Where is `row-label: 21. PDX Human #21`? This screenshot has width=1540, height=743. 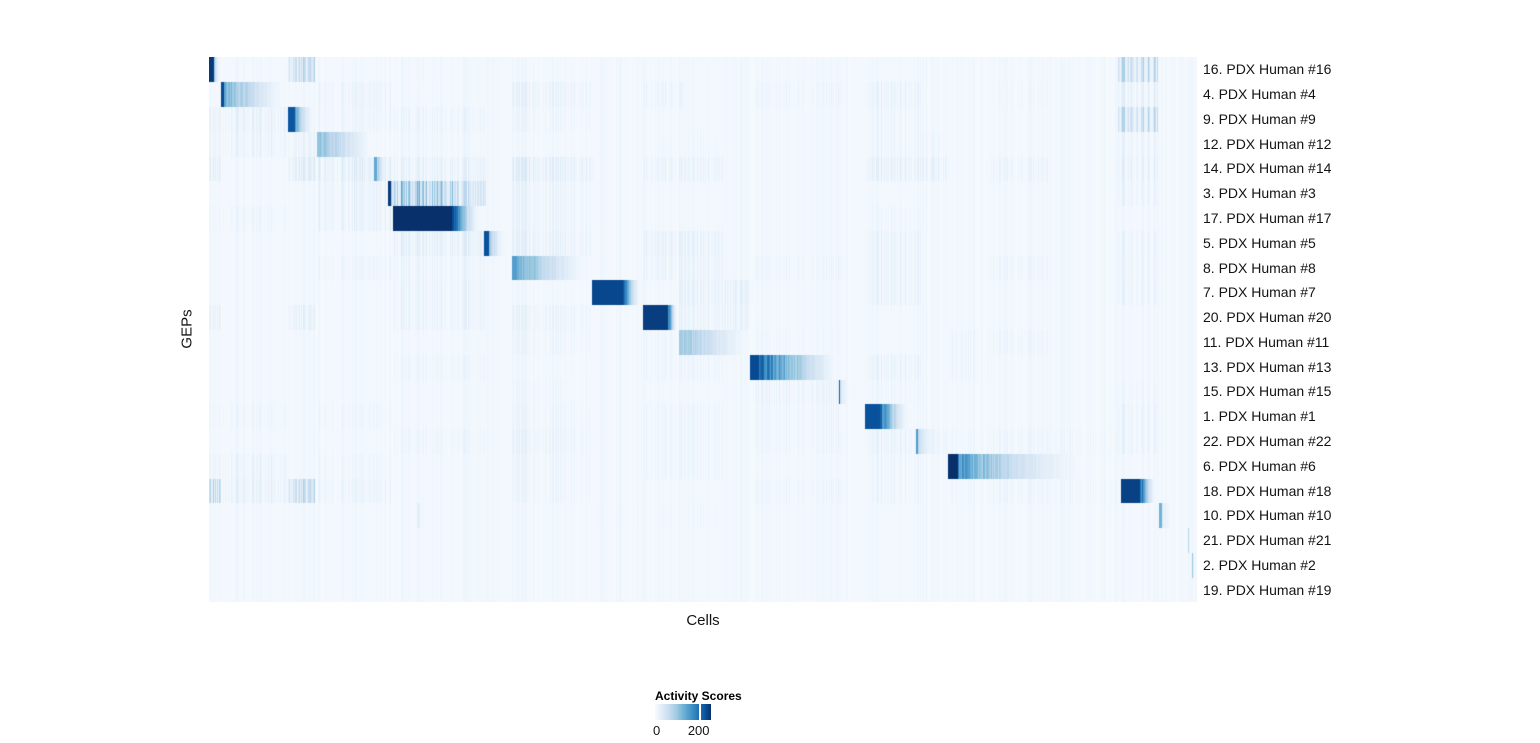
row-label: 21. PDX Human #21 is located at coordinates (1267, 540).